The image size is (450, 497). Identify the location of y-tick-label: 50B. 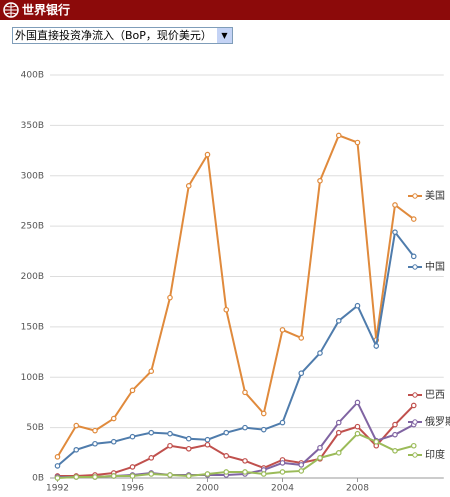
(35, 428).